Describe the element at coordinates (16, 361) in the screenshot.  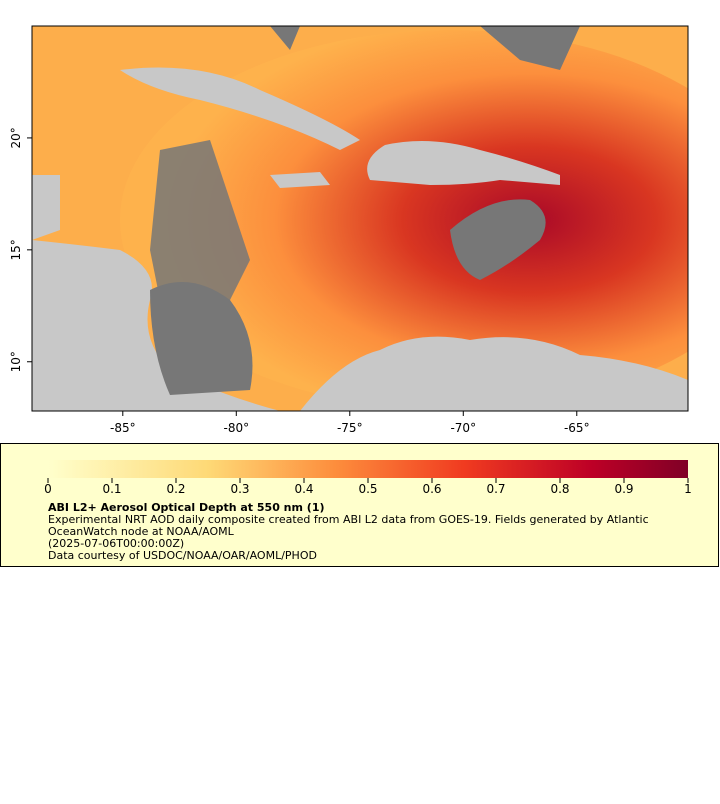
I see `y-tick-label: 10°` at that location.